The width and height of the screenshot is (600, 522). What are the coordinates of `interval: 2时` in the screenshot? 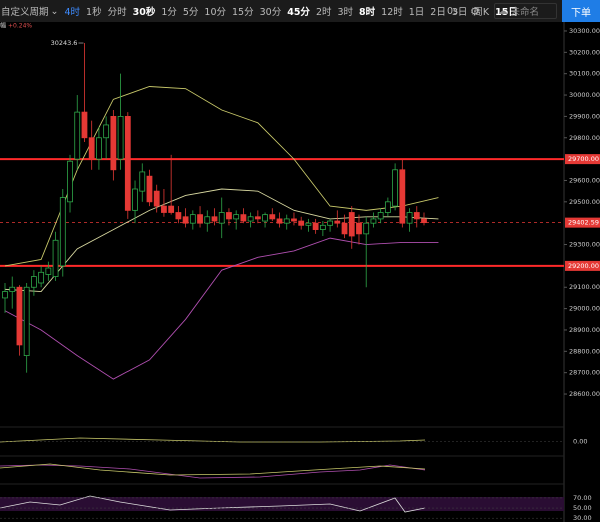 It's located at (323, 12).